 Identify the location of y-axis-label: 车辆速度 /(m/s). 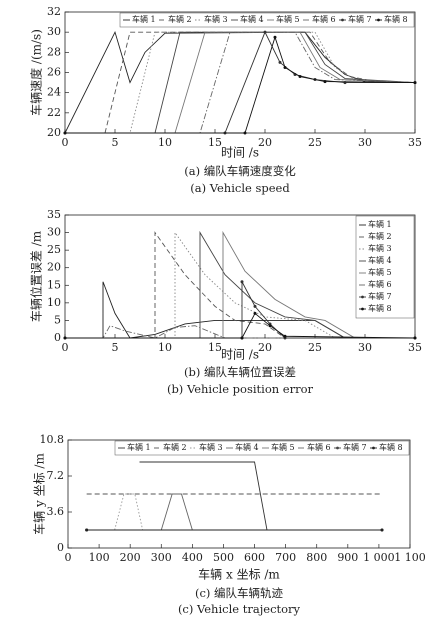
(36, 72).